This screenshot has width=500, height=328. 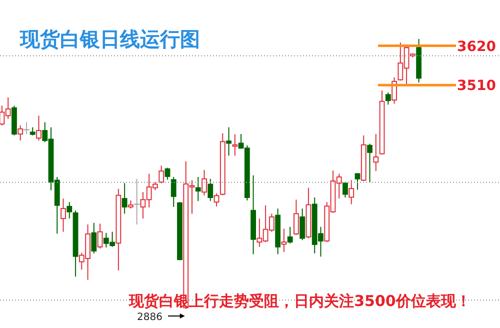 I want to click on text: 3620, so click(x=476, y=46).